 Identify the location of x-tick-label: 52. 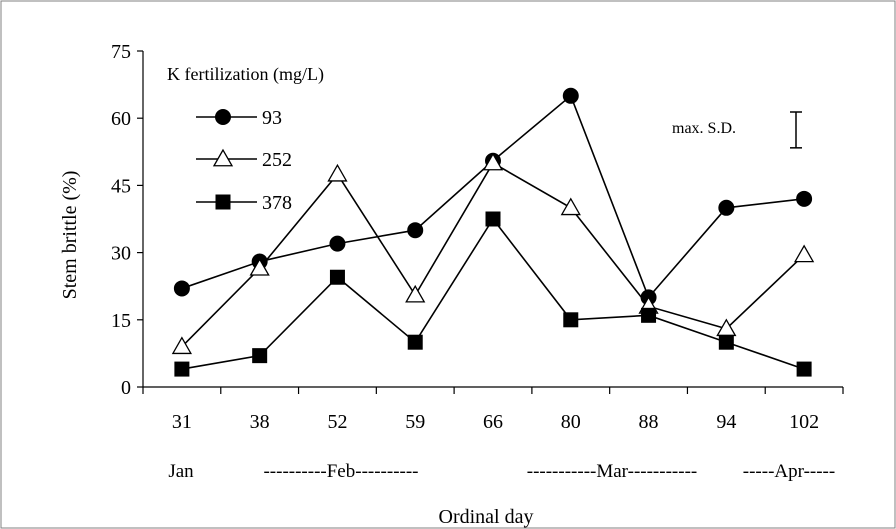
(337, 422).